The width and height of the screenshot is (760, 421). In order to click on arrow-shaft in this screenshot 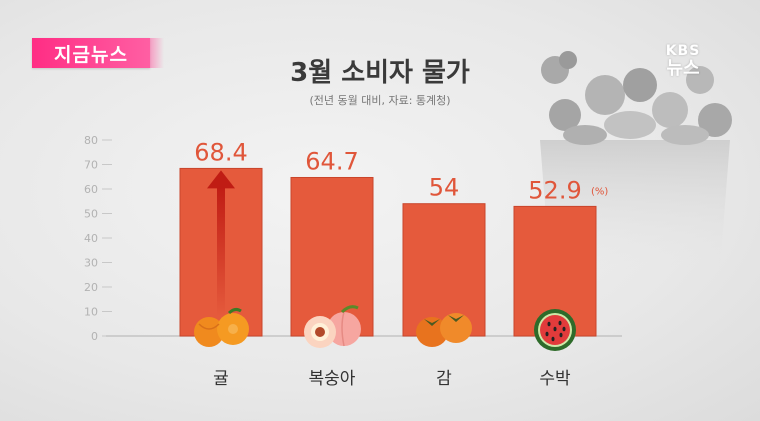, I will do `click(221, 251)`.